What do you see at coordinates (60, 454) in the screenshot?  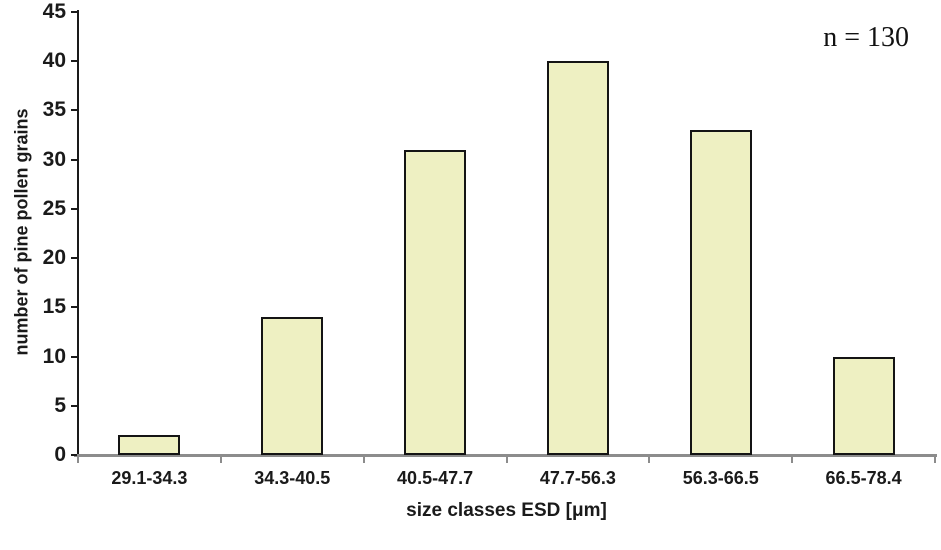 I see `y-tick-label: 0` at bounding box center [60, 454].